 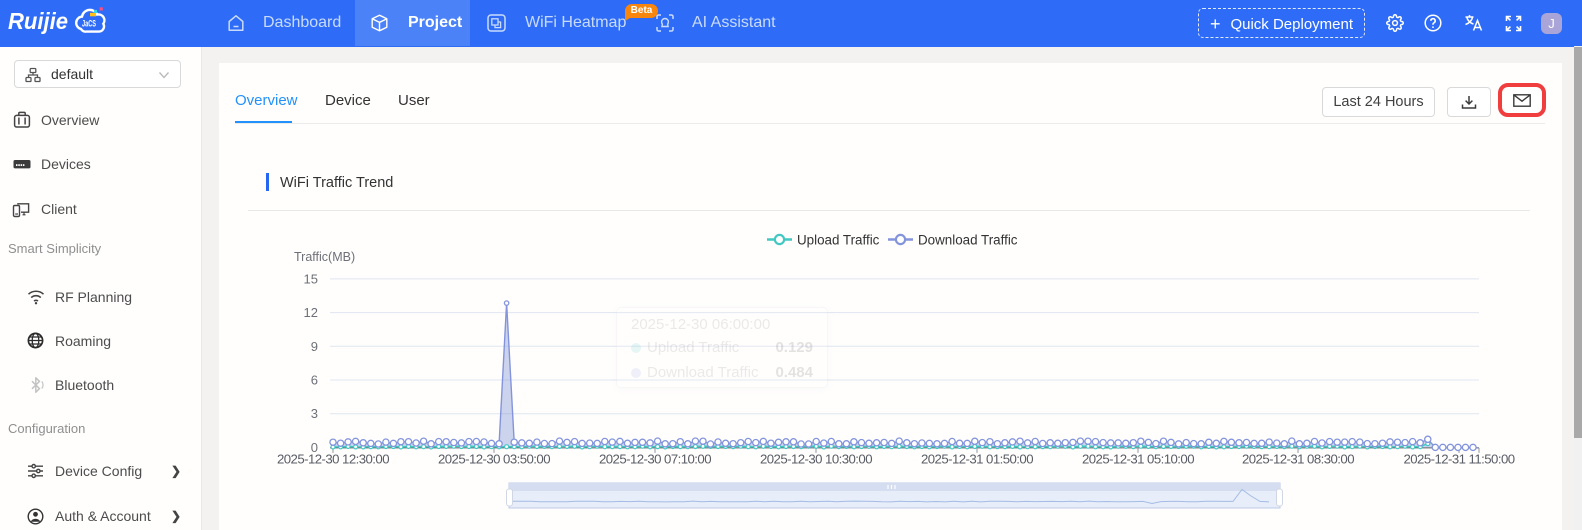 What do you see at coordinates (38, 21) in the screenshot?
I see `svg-text: Ruijie` at bounding box center [38, 21].